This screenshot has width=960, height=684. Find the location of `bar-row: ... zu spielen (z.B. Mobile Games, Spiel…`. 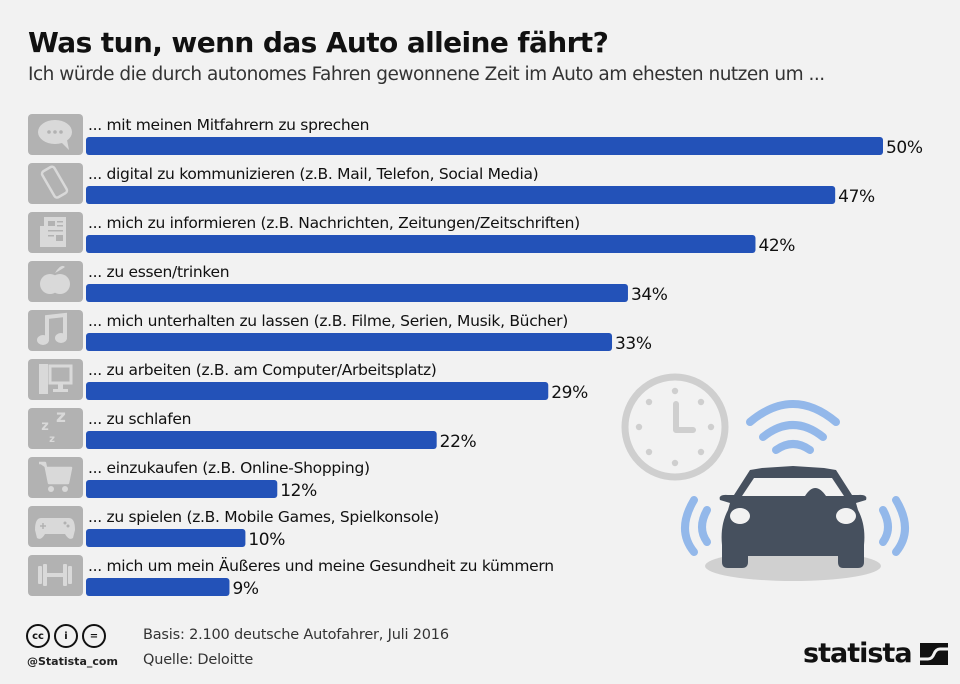

bar-row: ... zu spielen (z.B. Mobile Games, Spiel… is located at coordinates (233, 528).